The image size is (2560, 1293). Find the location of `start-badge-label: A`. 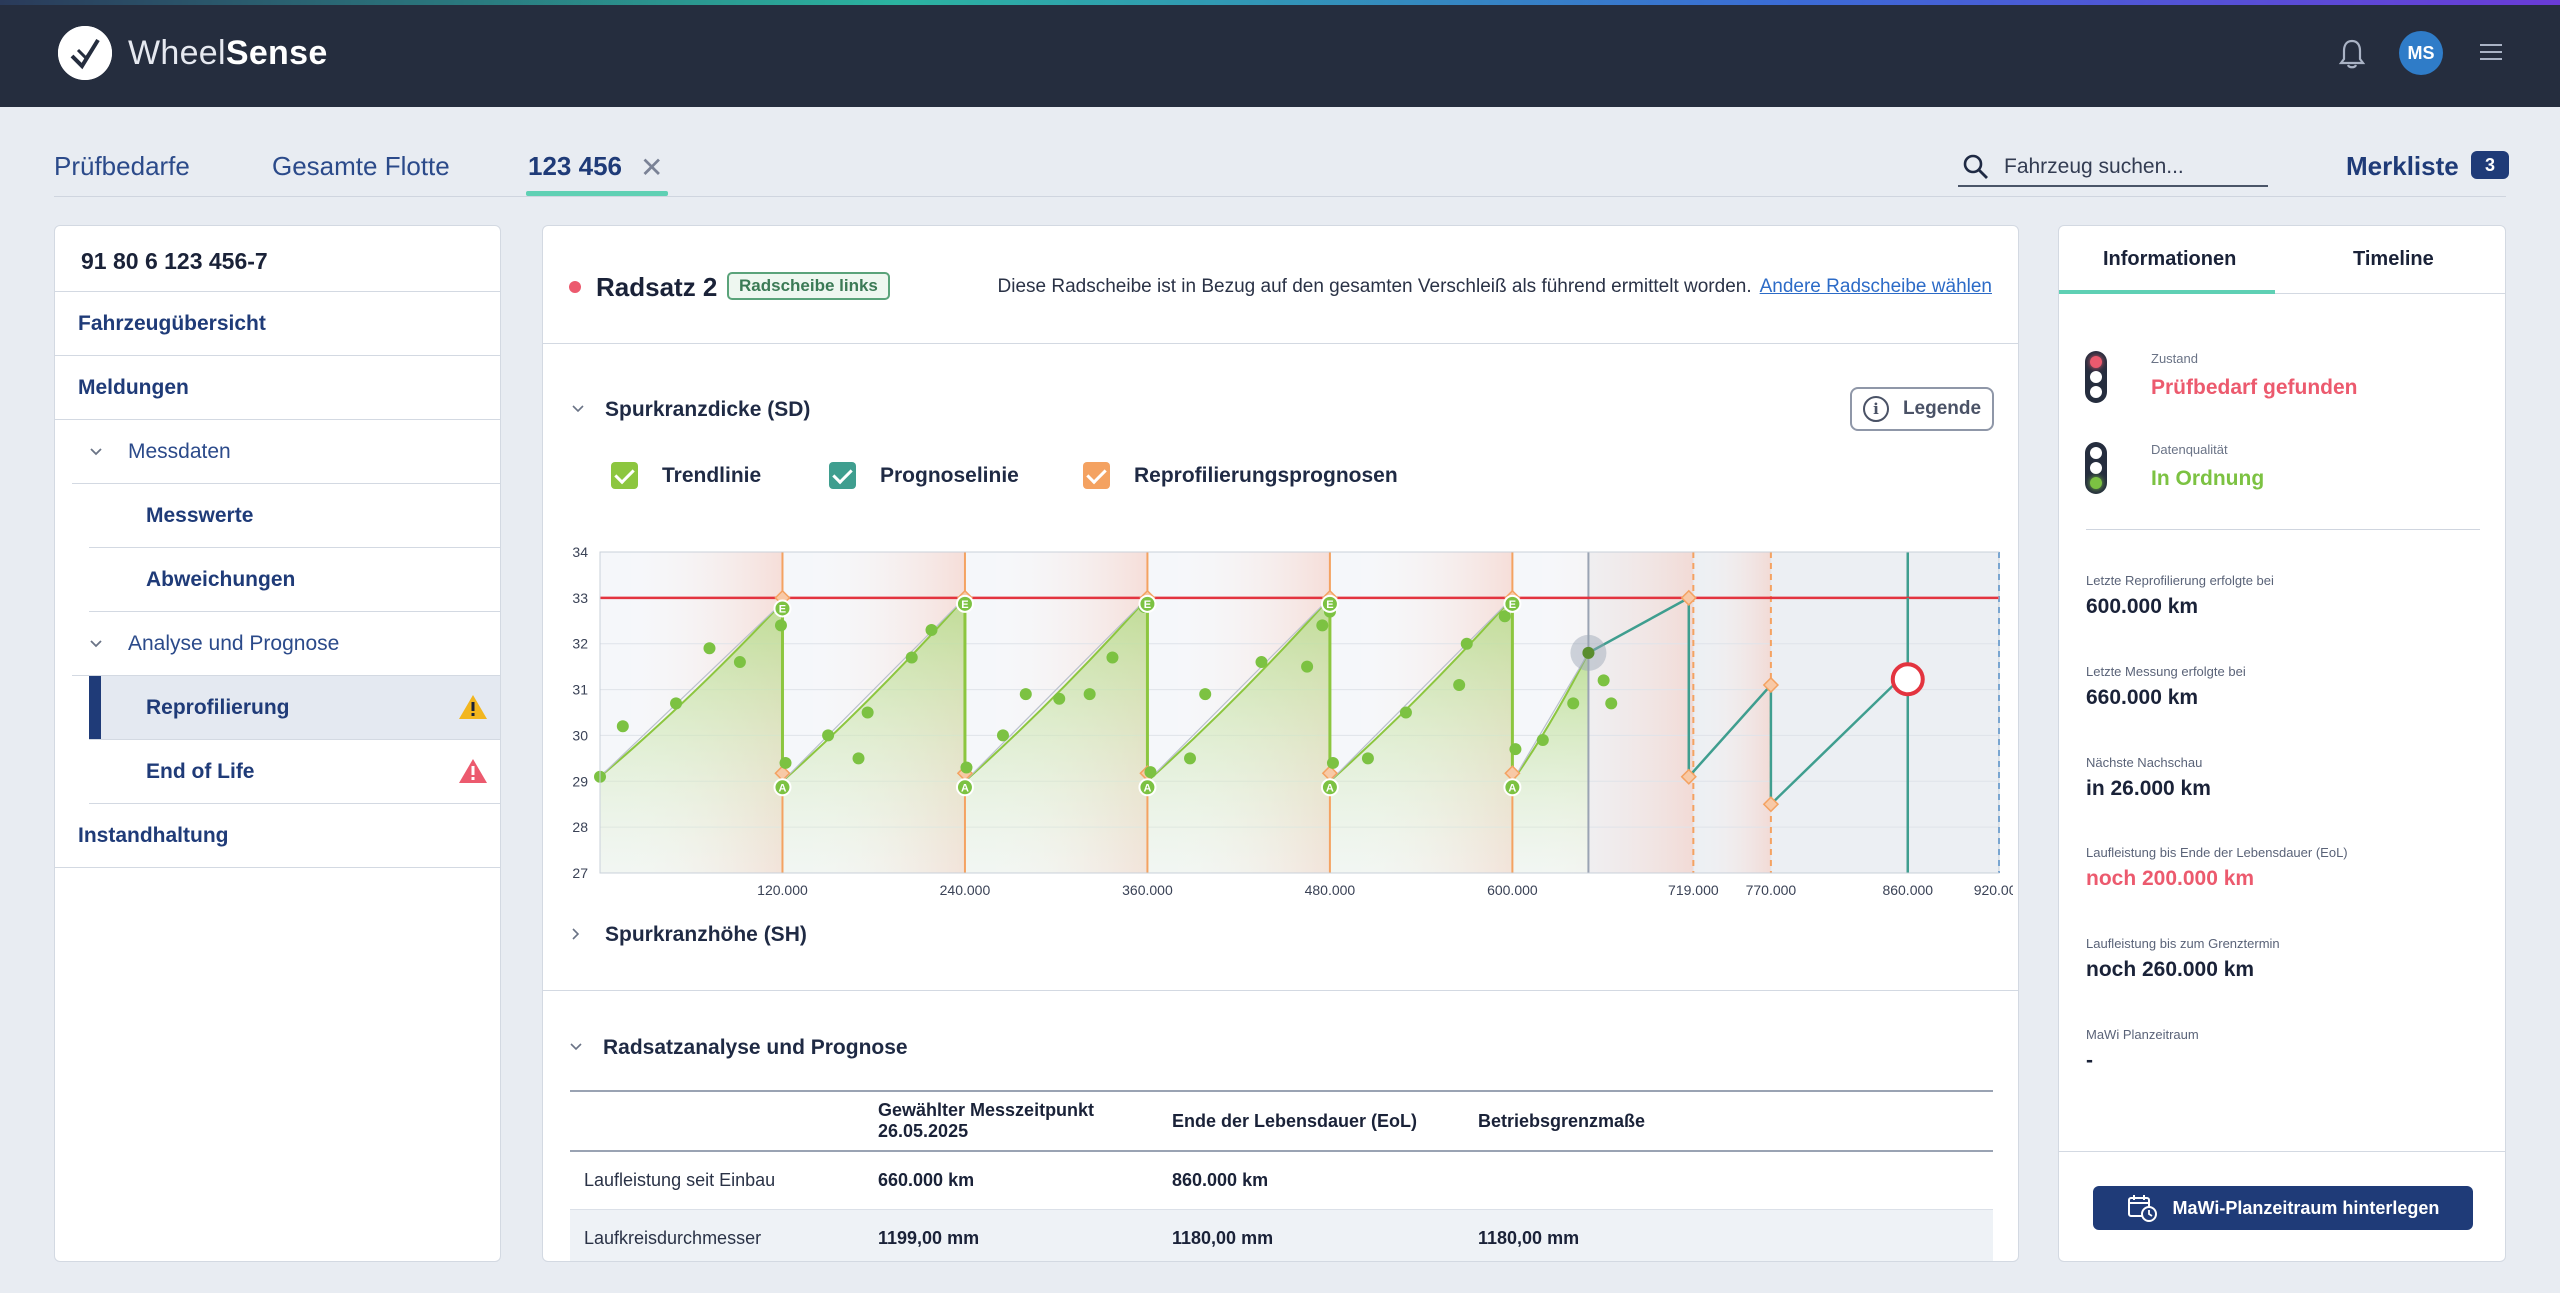

start-badge-label: A is located at coordinates (783, 788).